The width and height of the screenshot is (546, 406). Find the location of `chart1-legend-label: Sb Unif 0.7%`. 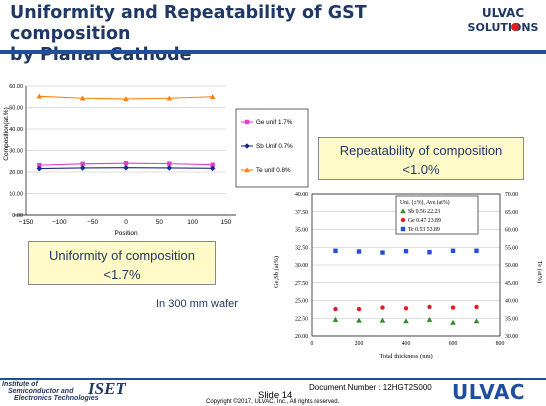

chart1-legend-label: Sb Unif 0.7% is located at coordinates (274, 146).